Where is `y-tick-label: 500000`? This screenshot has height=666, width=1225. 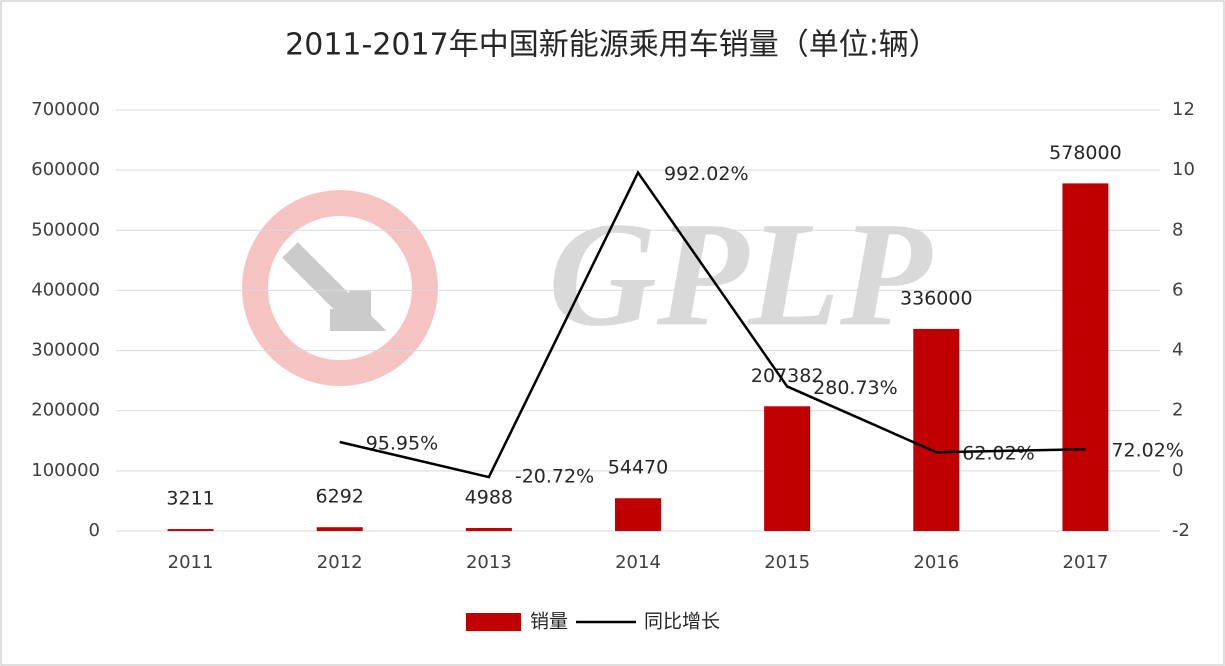 y-tick-label: 500000 is located at coordinates (65, 229).